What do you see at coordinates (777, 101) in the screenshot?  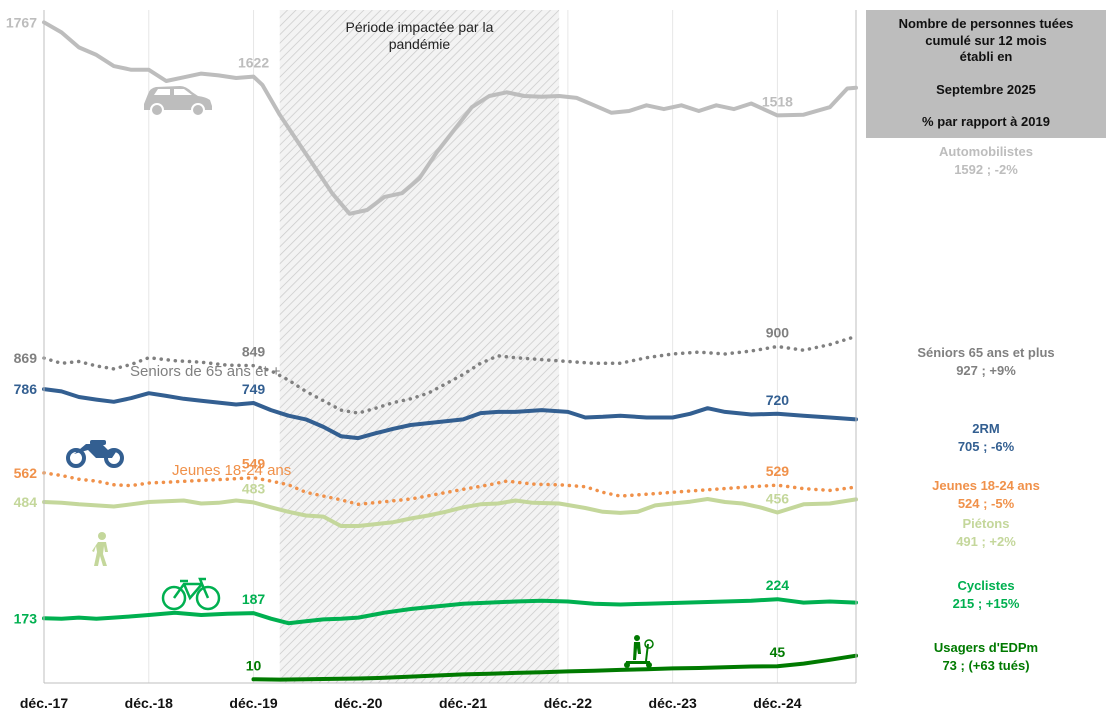 I see `value-label-automobilistes: 1518` at bounding box center [777, 101].